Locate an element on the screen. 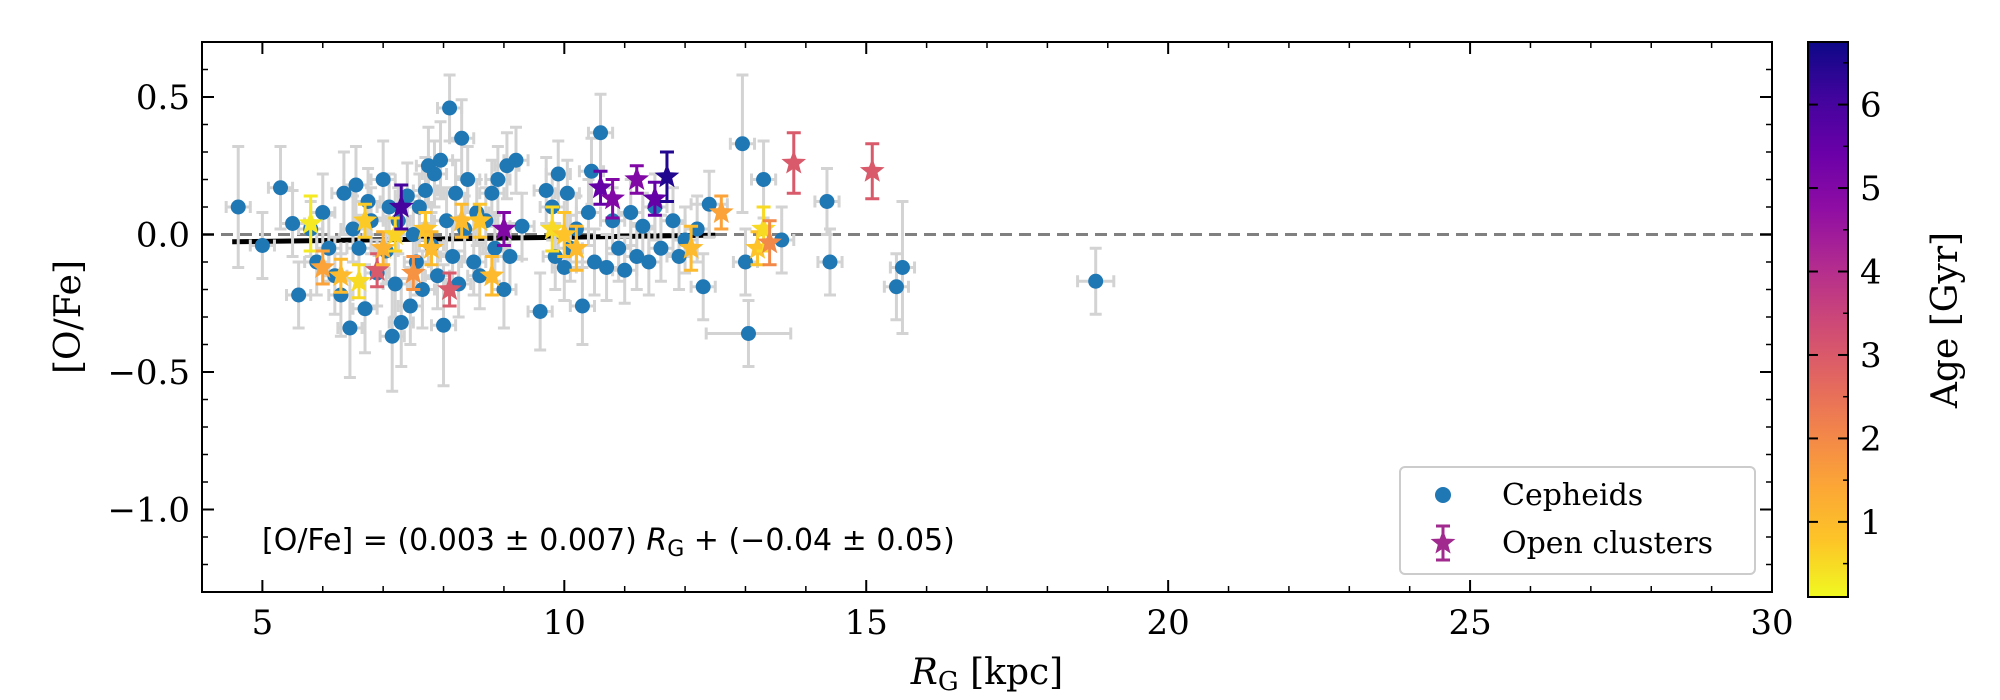 This screenshot has width=2000, height=700. y-axis-label: [O/Fe] is located at coordinates (68, 317).